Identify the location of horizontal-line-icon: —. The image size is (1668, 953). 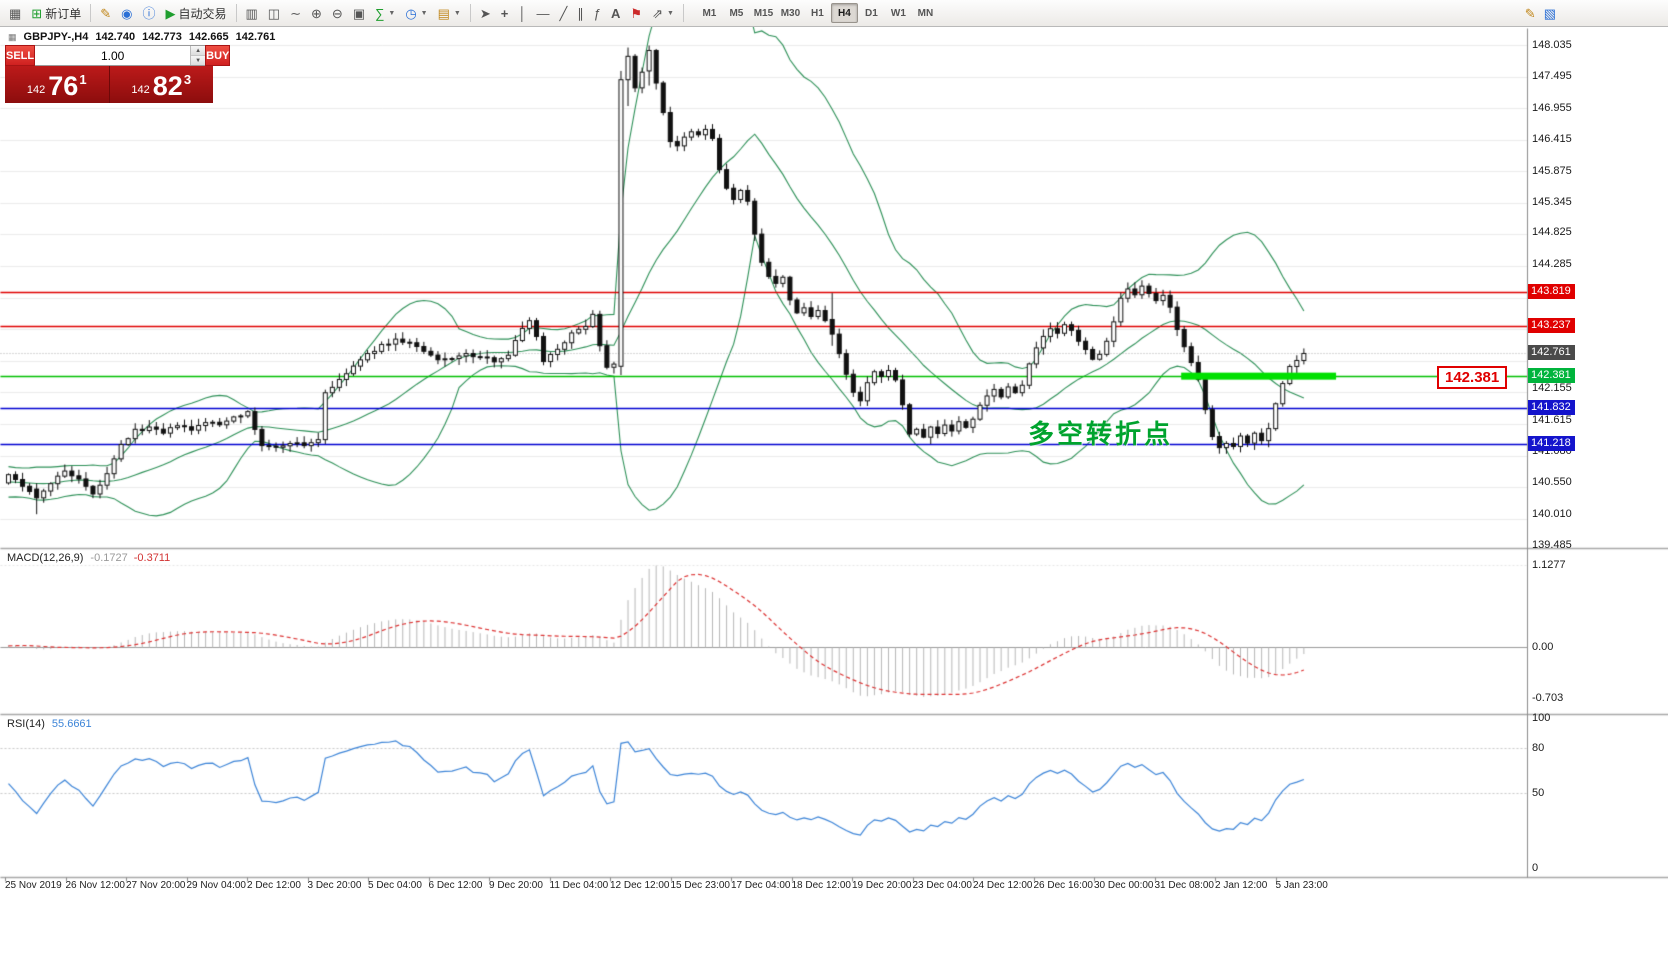
(543, 13).